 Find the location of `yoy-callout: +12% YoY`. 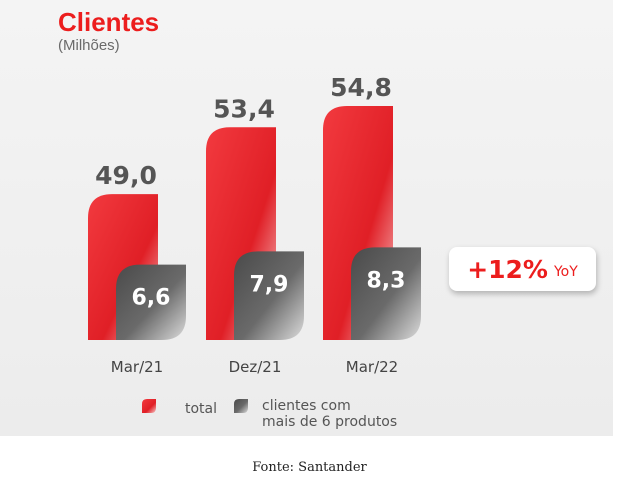

yoy-callout: +12% YoY is located at coordinates (522, 269).